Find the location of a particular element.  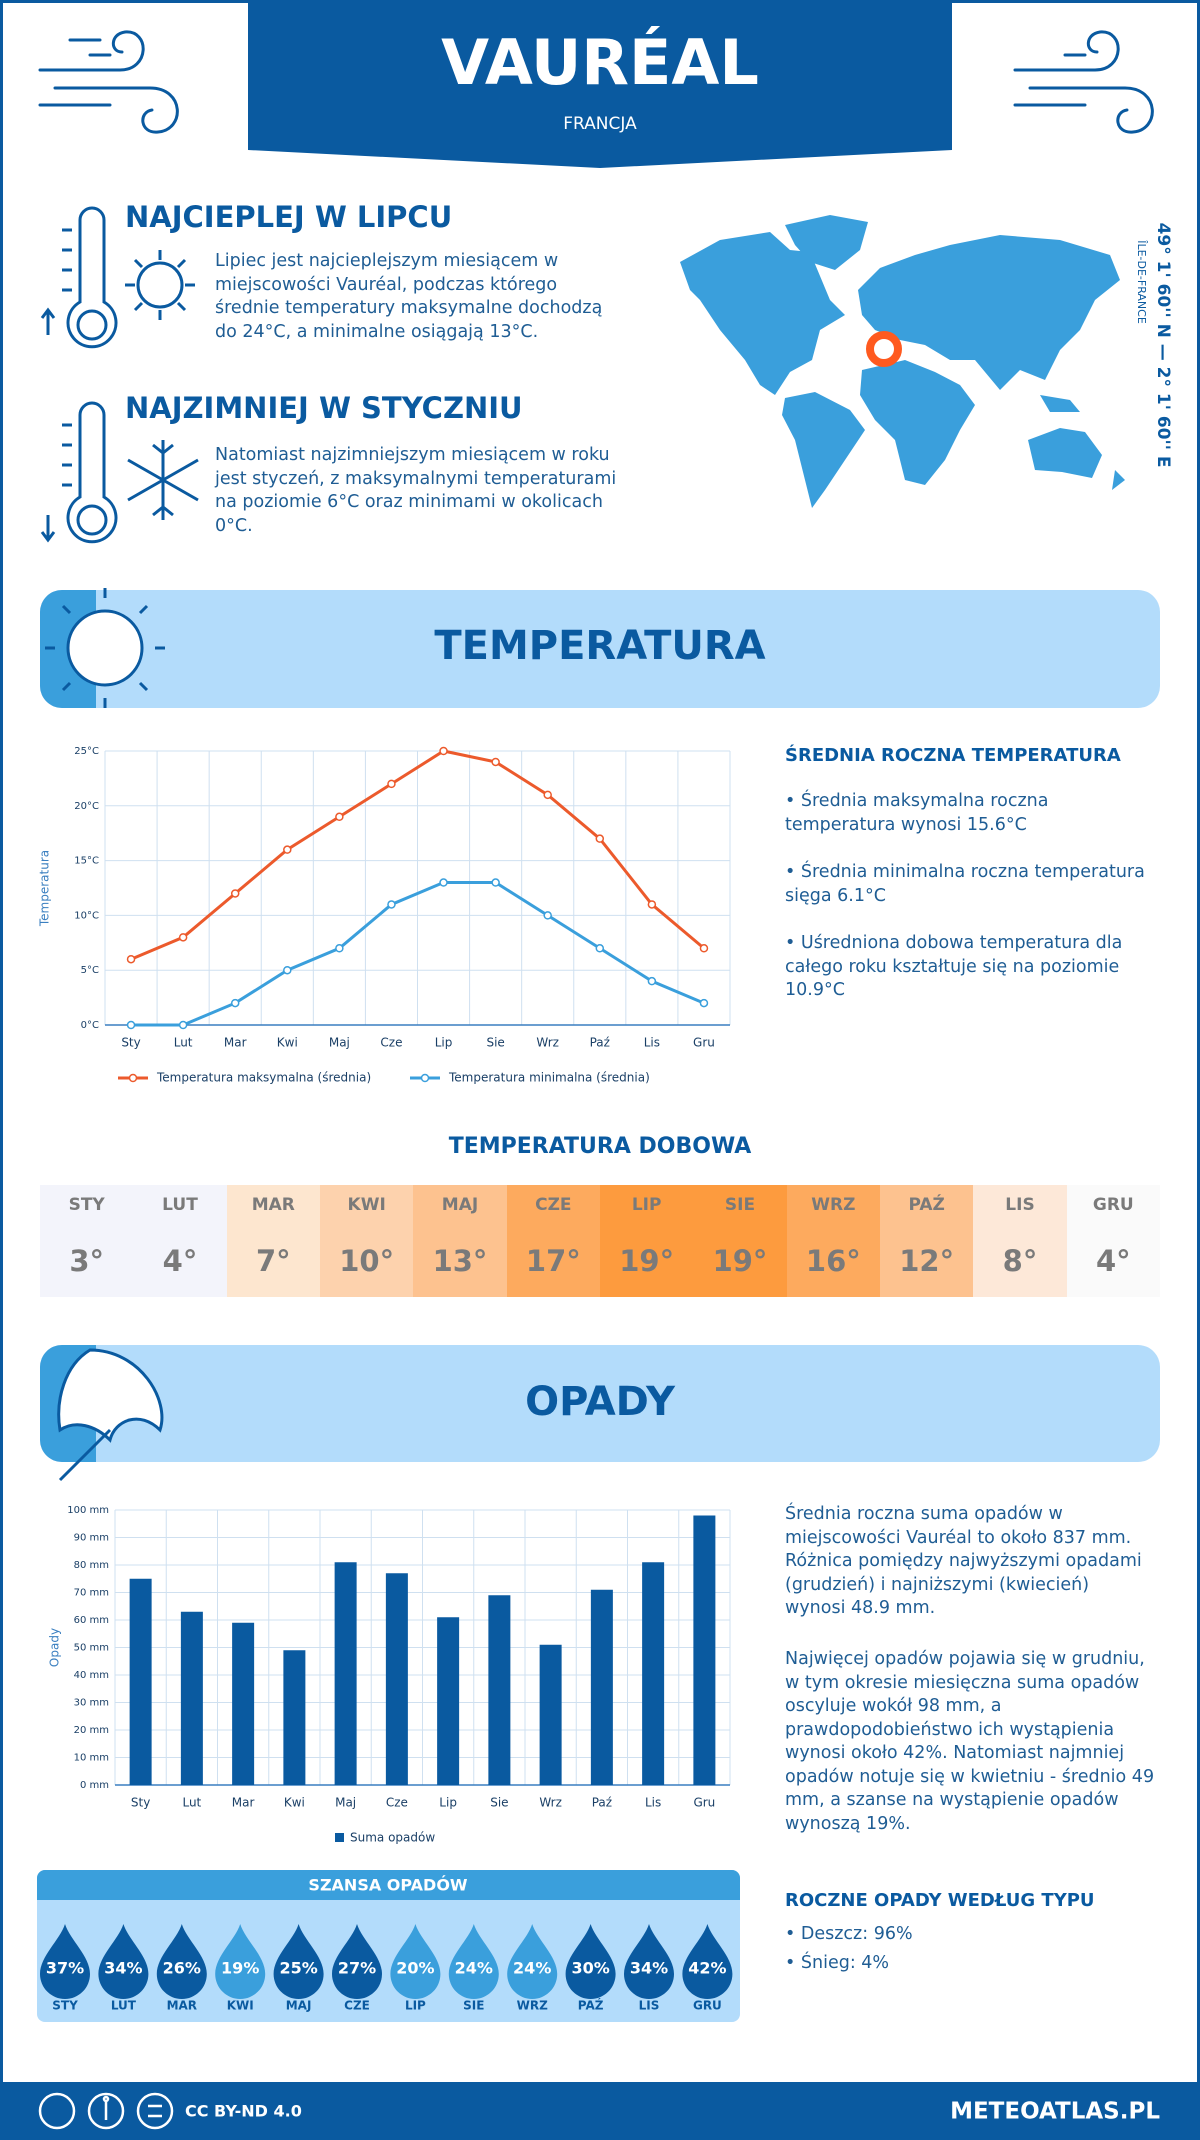

y-tick-label: 10 mm is located at coordinates (91, 1758).